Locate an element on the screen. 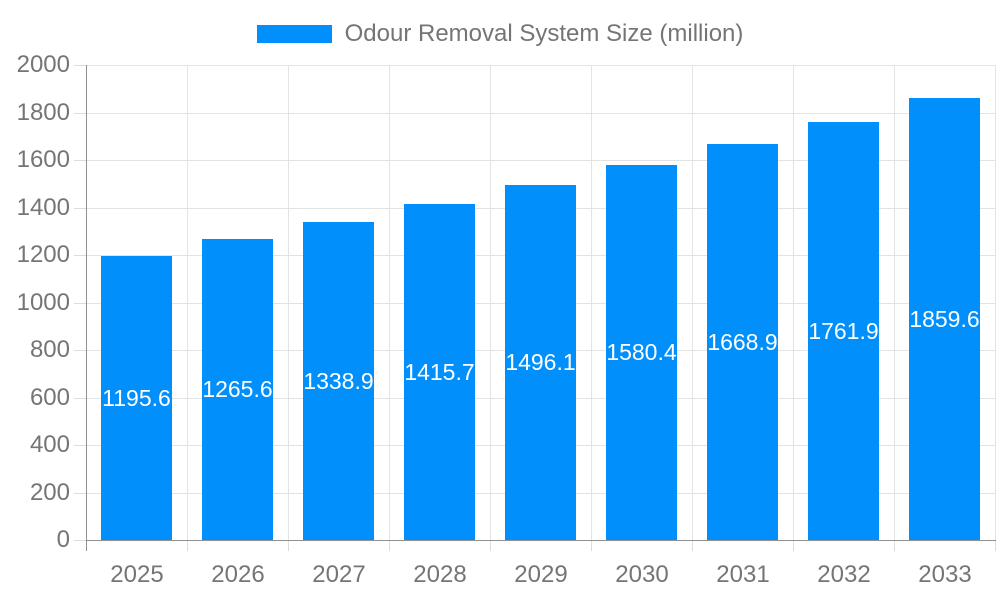 This screenshot has height=600, width=1000. bar: 1265.6 is located at coordinates (237, 389).